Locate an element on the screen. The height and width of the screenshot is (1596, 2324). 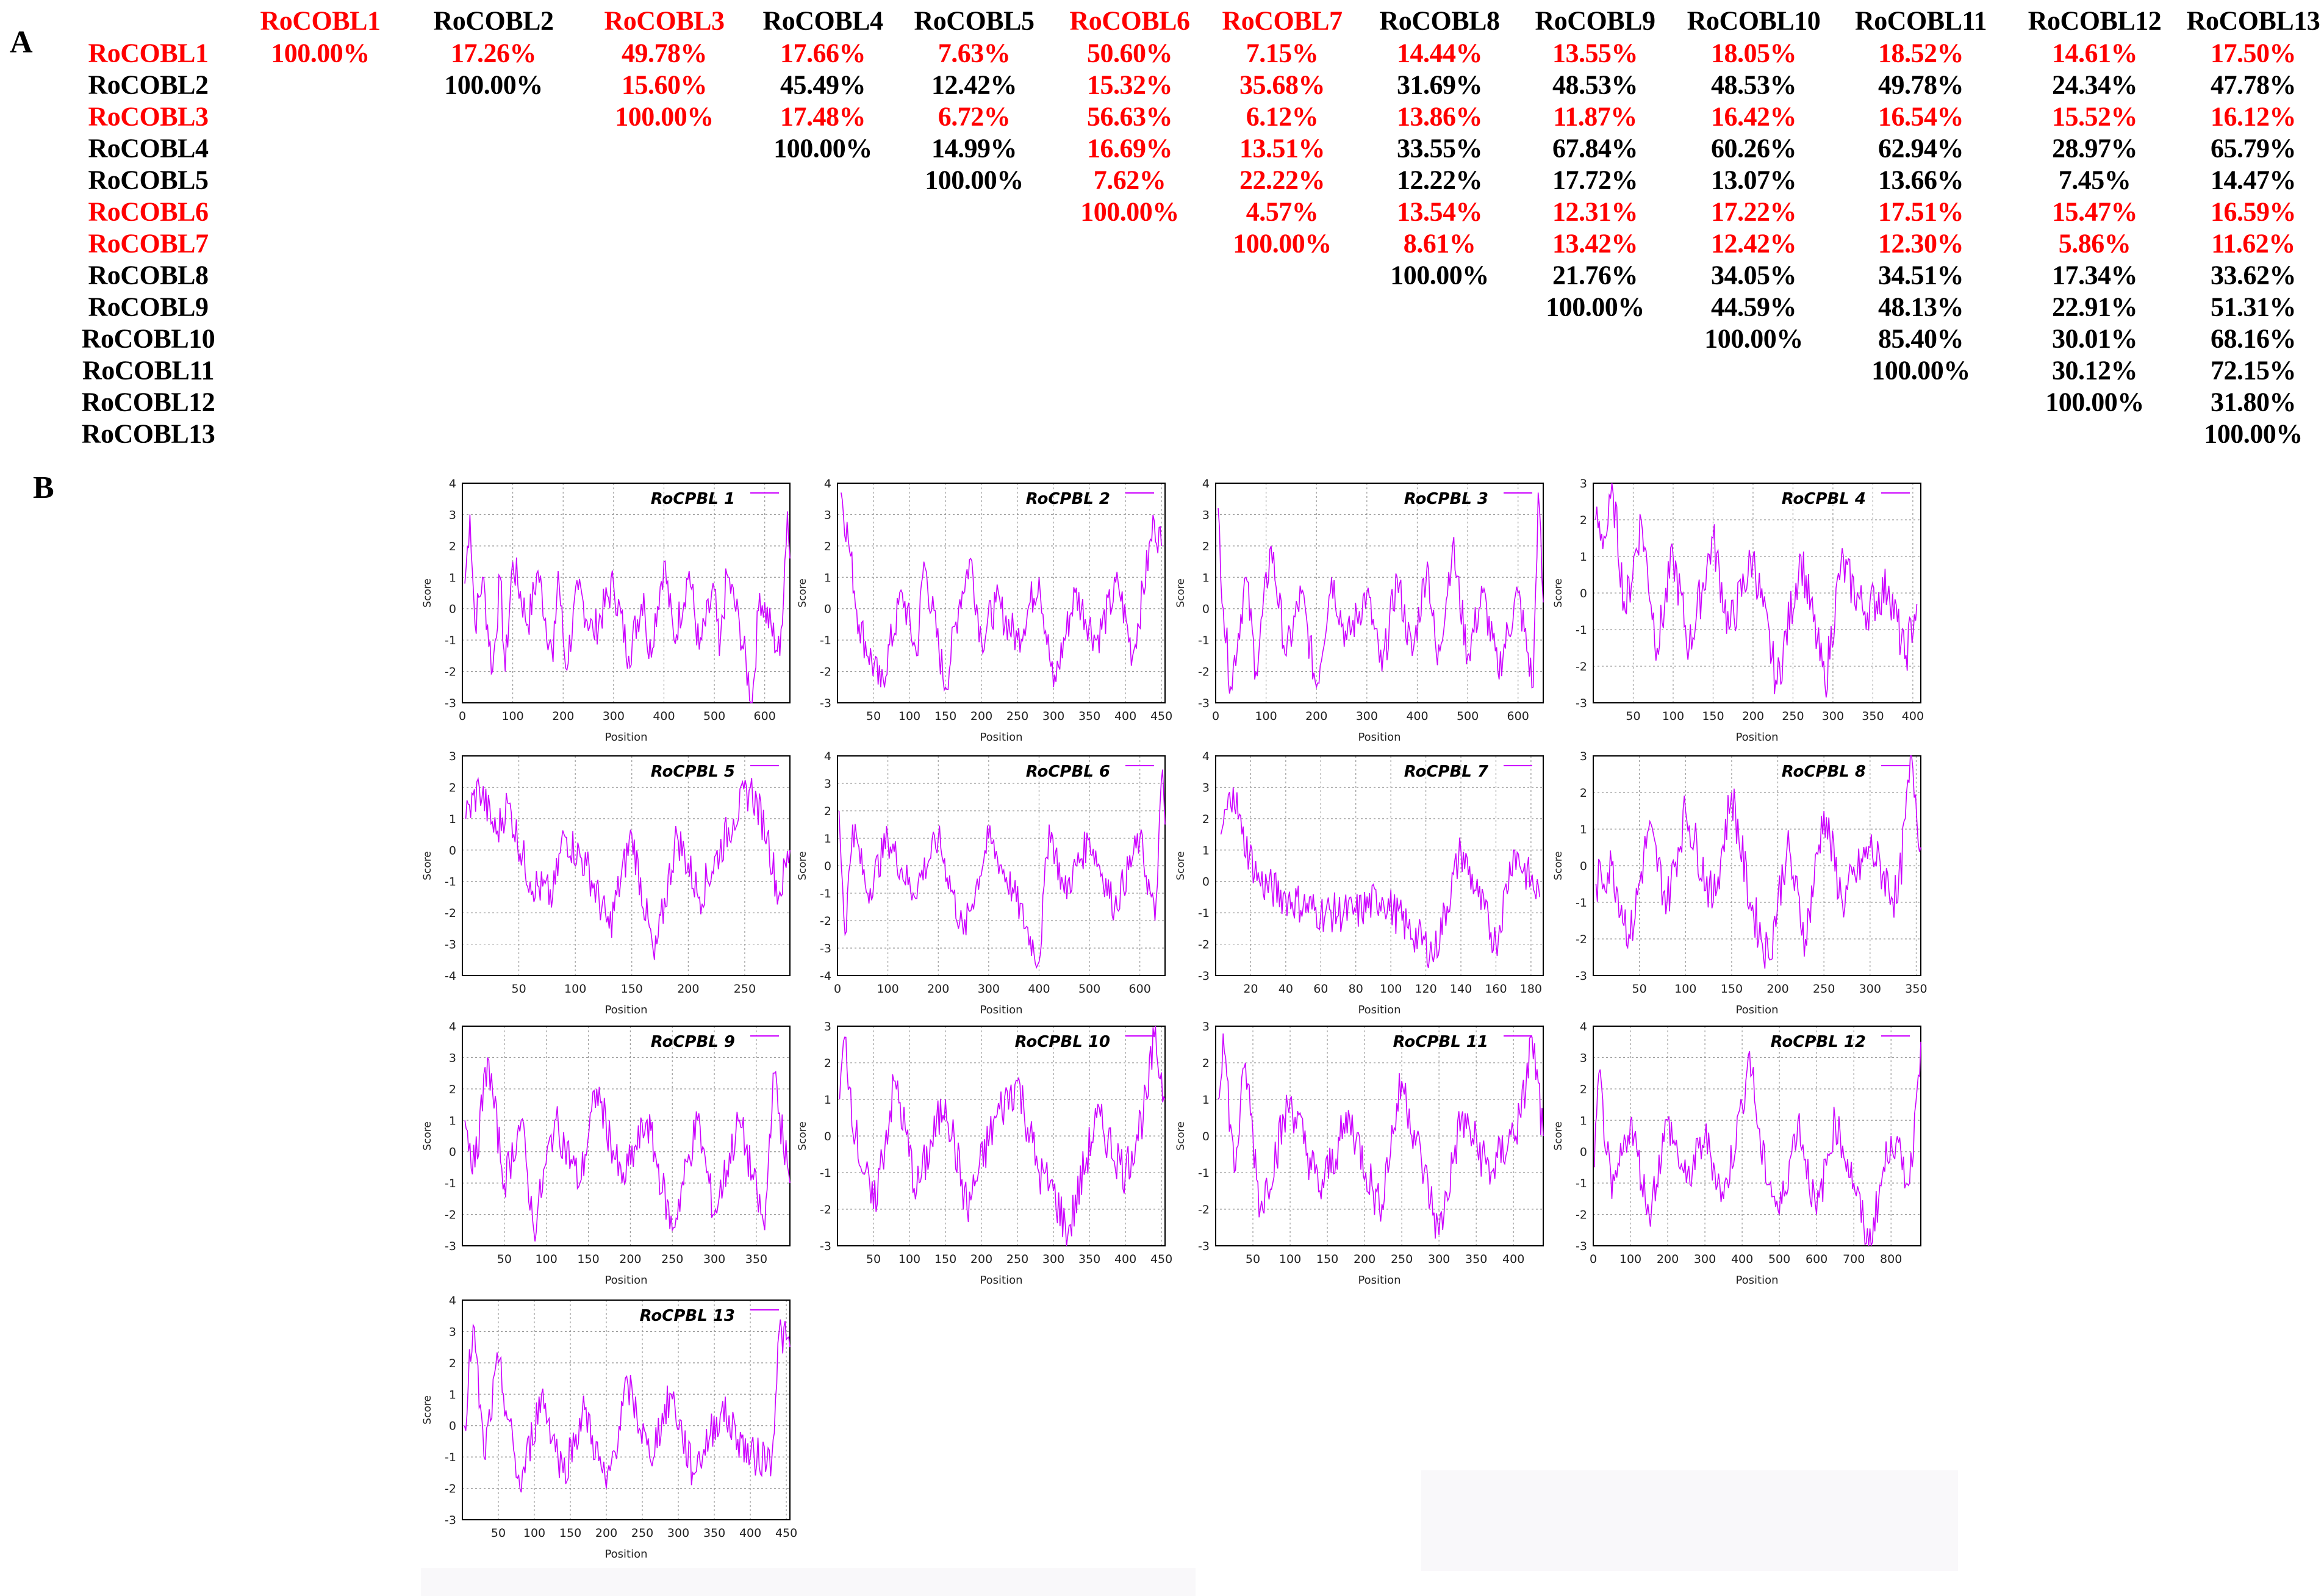
identity-cell: 14.44% is located at coordinates (1440, 53).